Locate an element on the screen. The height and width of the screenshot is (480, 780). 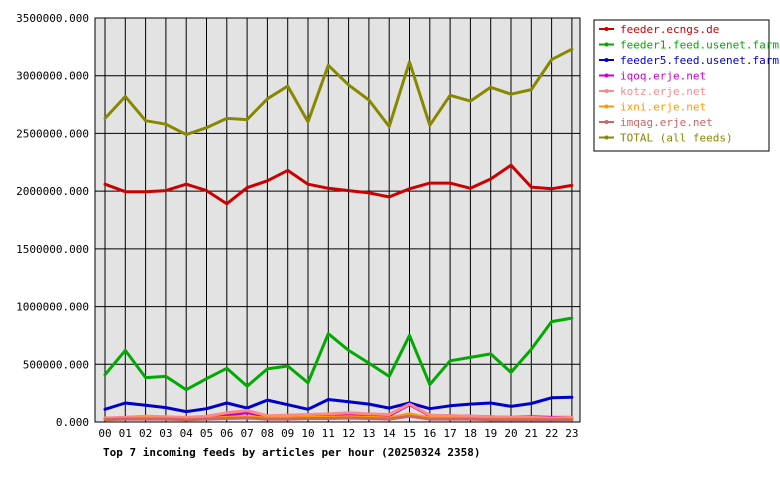
x-tick-label: 19 is located at coordinates (490, 433).